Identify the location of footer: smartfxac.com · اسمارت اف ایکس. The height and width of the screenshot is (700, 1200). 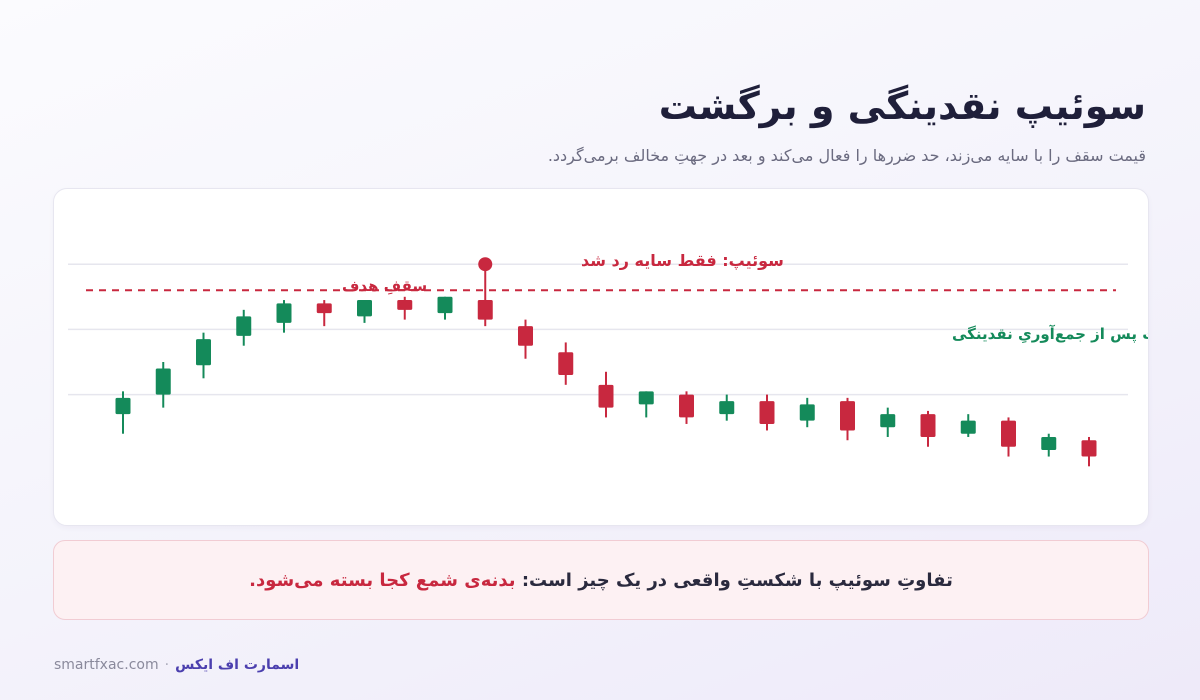
(176, 665).